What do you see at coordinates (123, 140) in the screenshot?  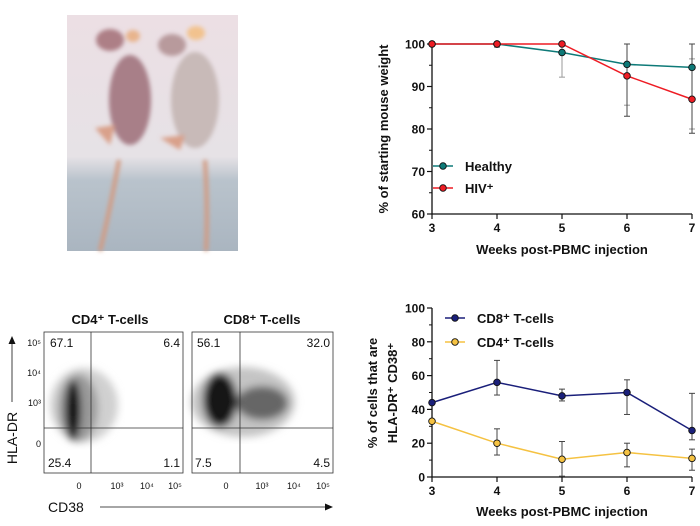 I see `hairless-mouse` at bounding box center [123, 140].